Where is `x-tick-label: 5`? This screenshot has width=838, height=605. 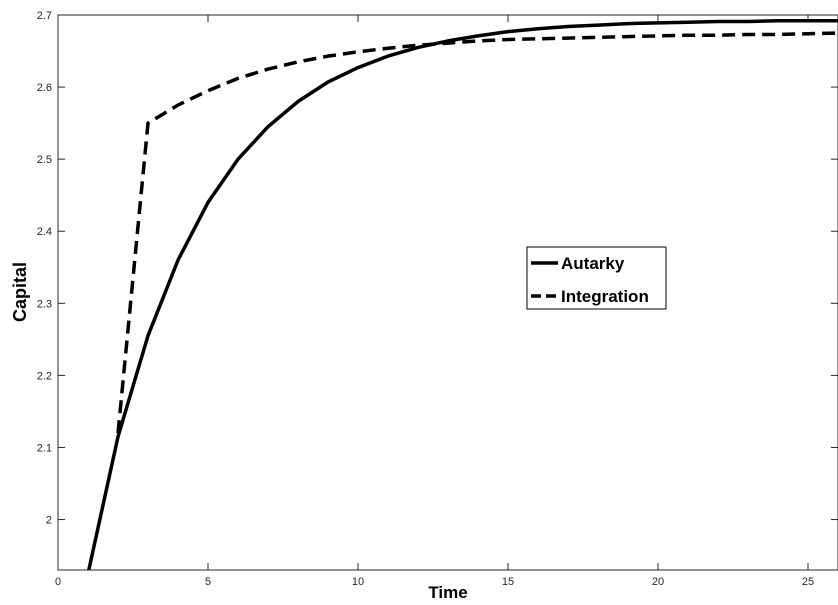
x-tick-label: 5 is located at coordinates (208, 582).